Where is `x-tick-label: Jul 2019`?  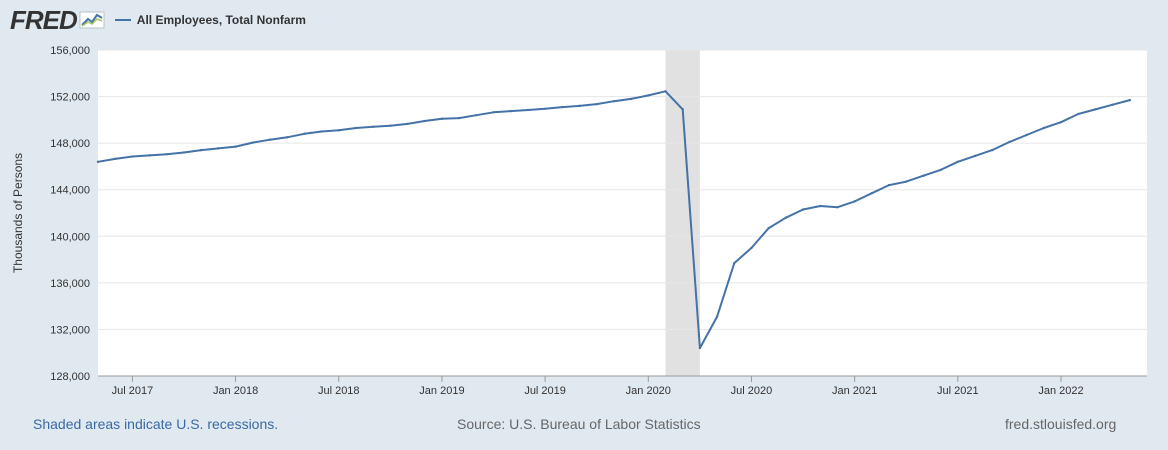
x-tick-label: Jul 2019 is located at coordinates (545, 391).